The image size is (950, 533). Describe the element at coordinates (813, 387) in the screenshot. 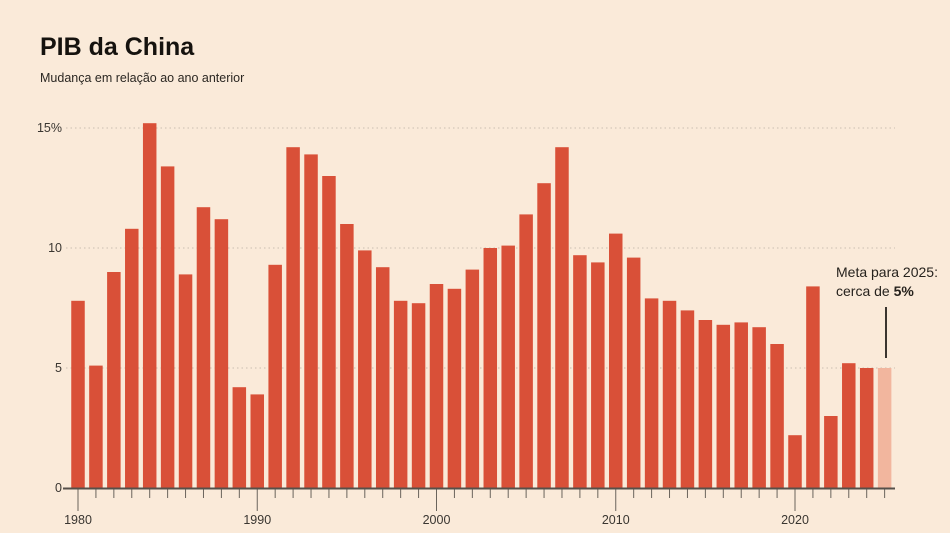

I see `bar-2021` at that location.